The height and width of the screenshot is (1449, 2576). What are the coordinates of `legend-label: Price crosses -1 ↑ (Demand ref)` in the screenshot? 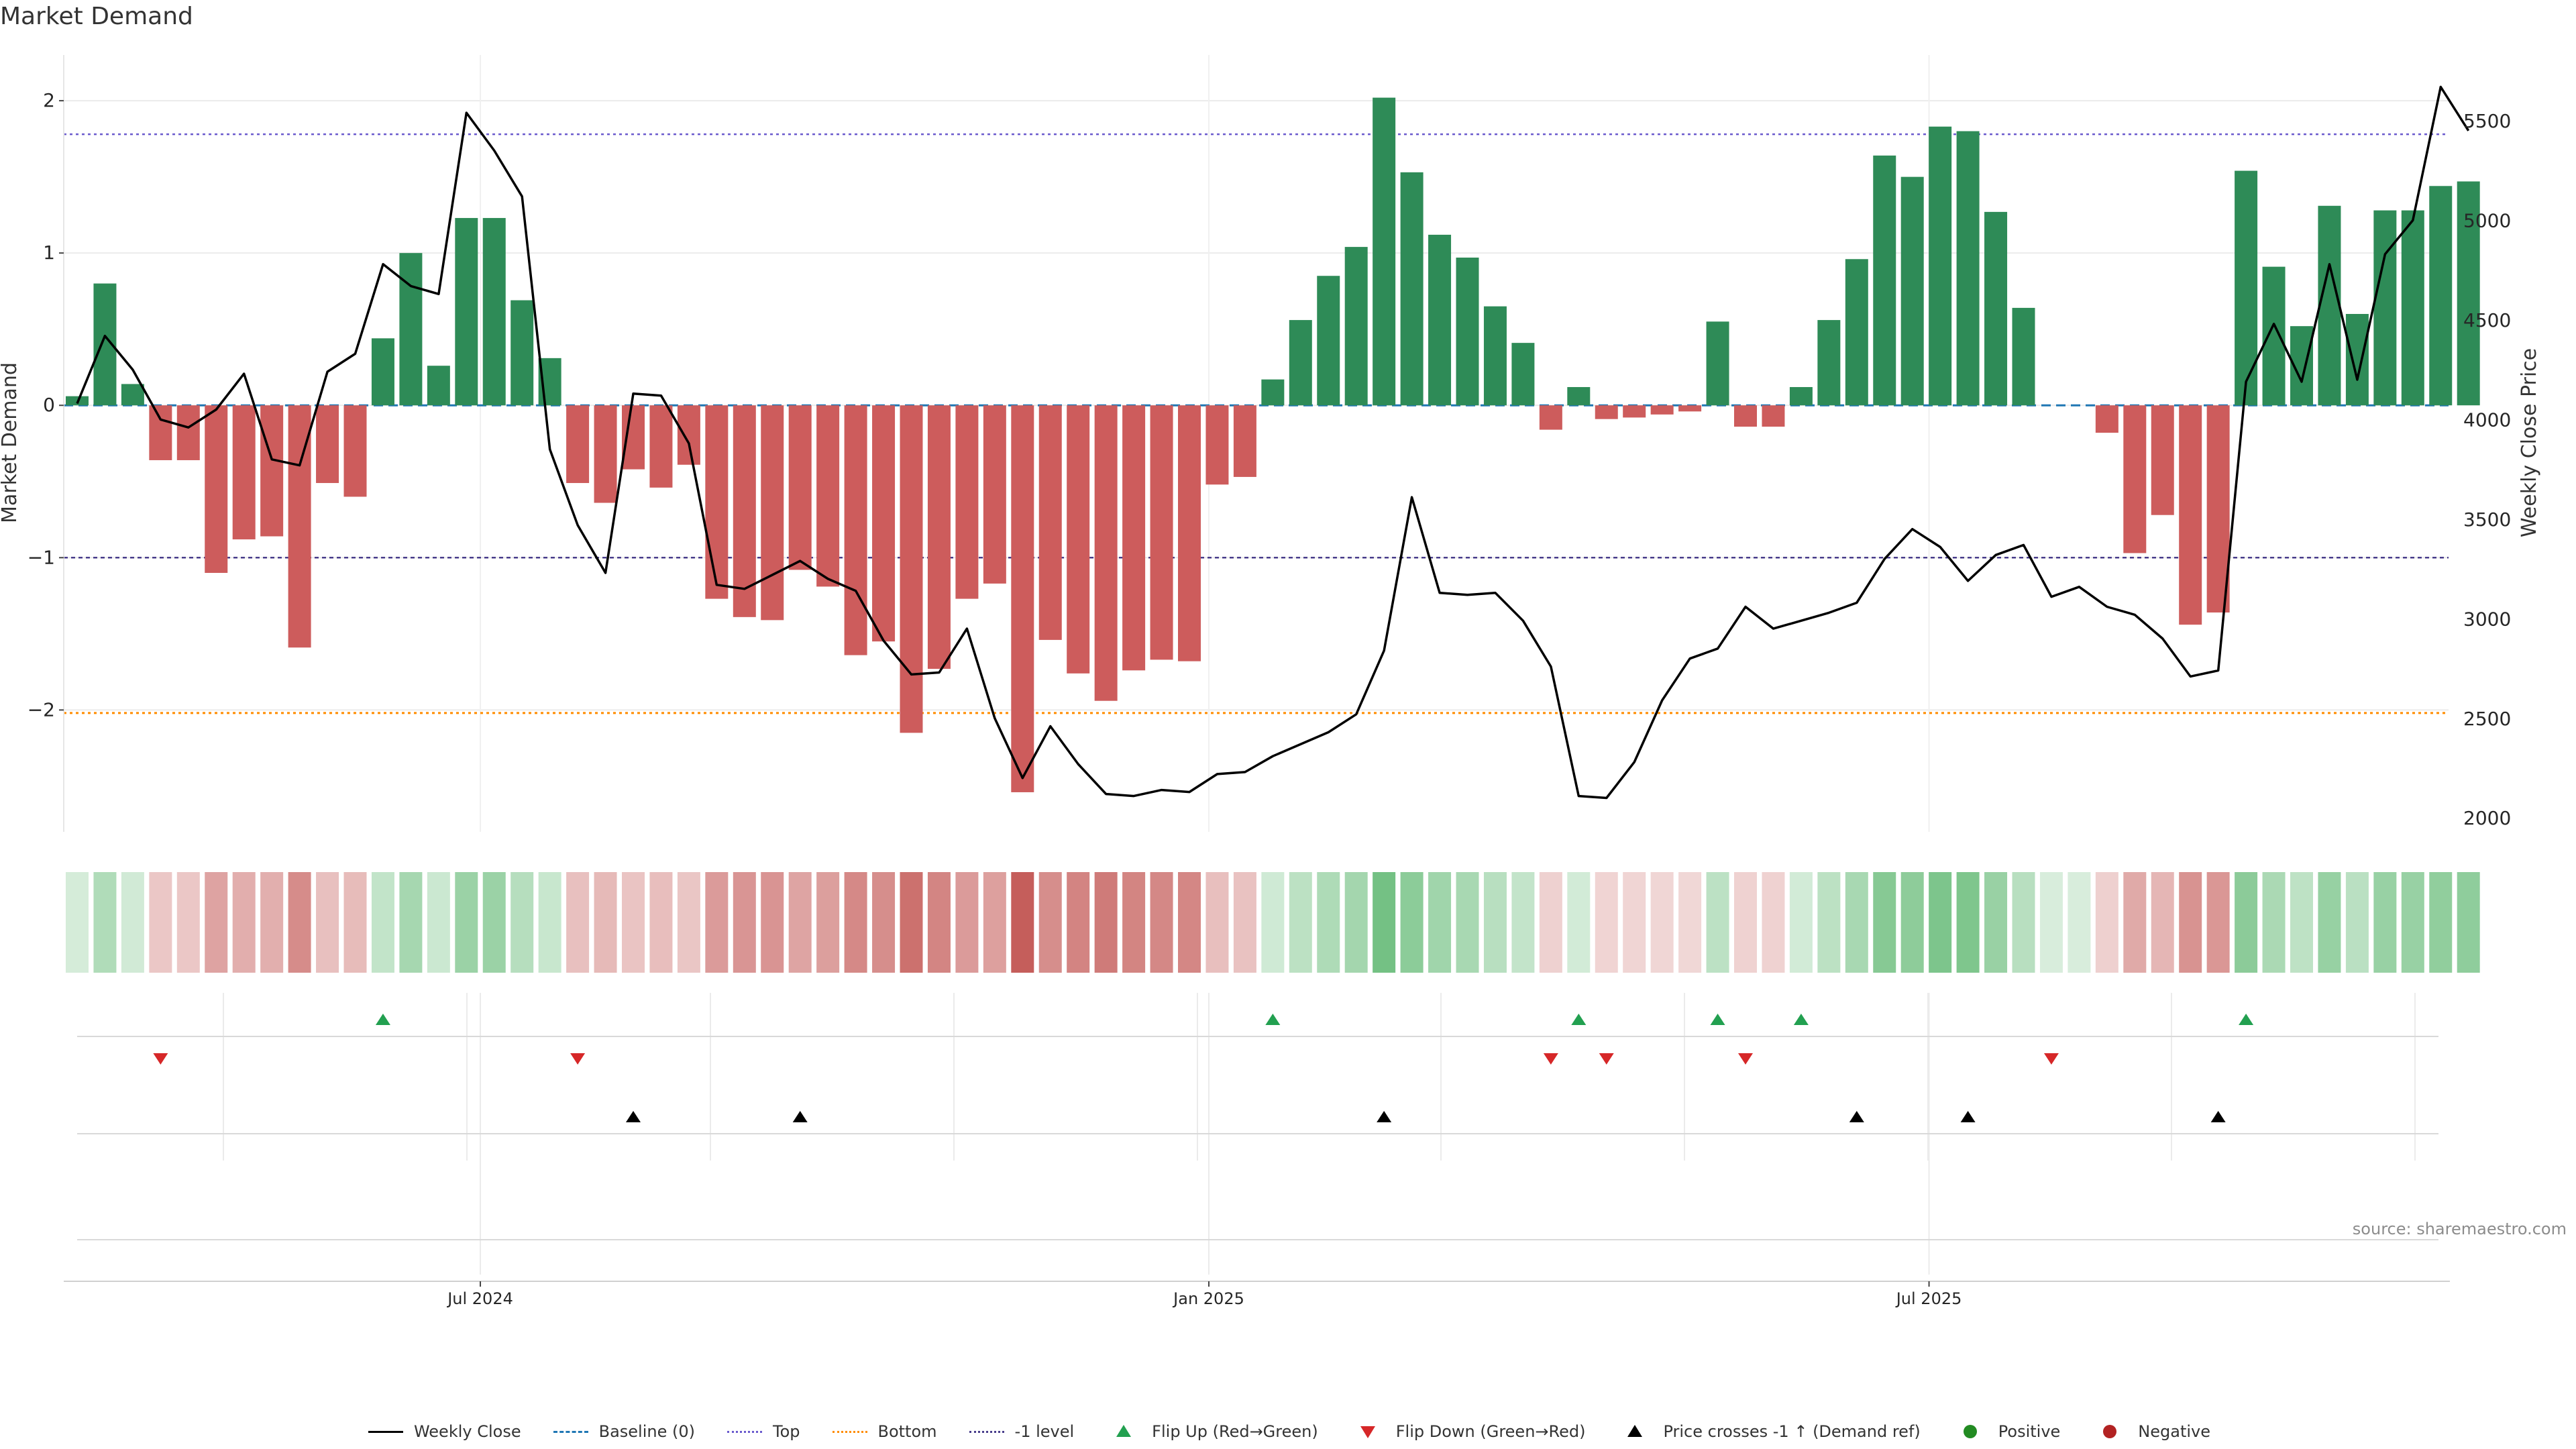 It's located at (1792, 1431).